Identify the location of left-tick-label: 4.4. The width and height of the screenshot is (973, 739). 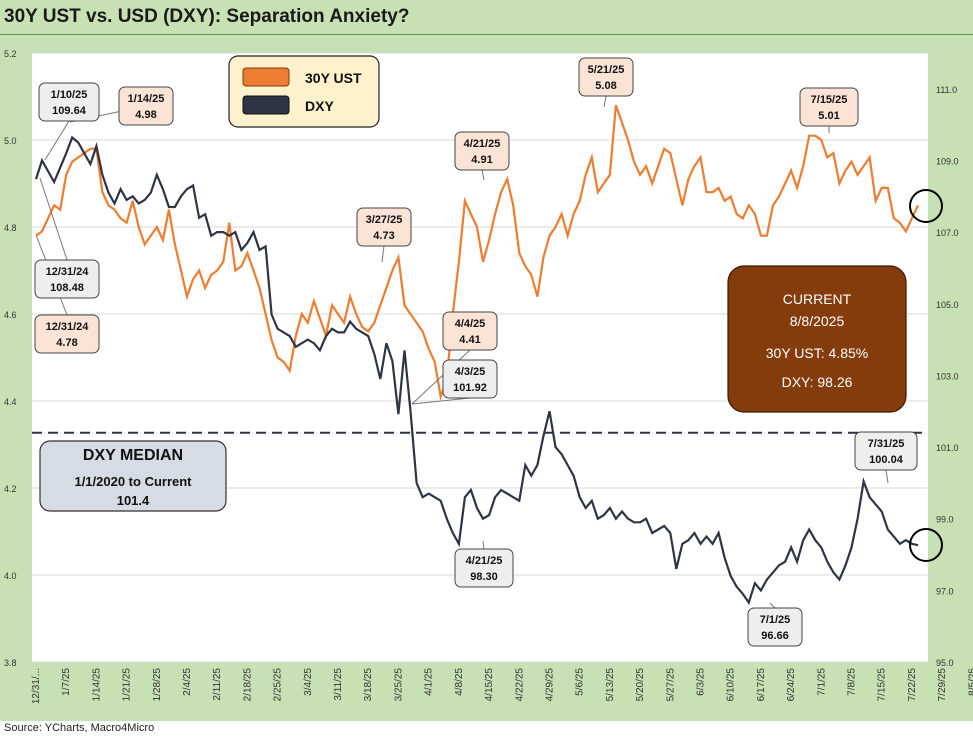
(10, 402).